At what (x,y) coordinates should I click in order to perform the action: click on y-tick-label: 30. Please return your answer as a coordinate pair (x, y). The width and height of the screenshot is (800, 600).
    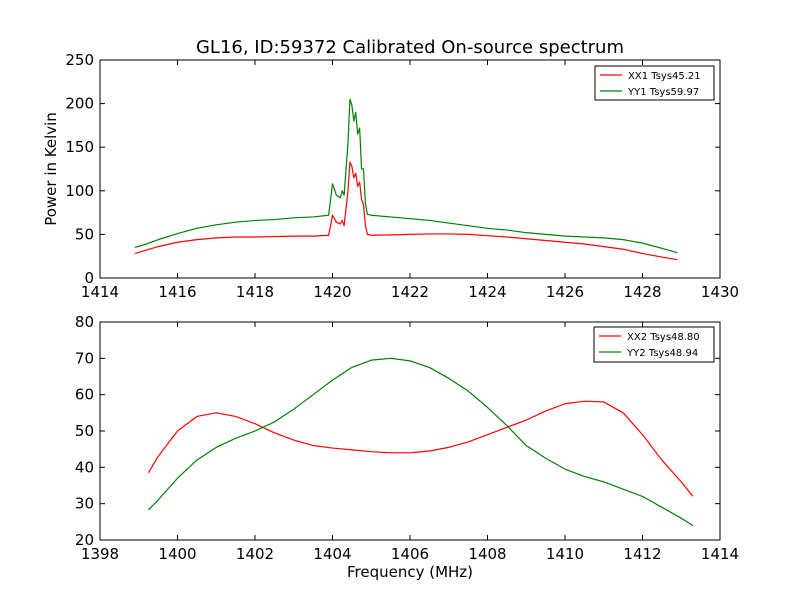
    Looking at the image, I should click on (84, 504).